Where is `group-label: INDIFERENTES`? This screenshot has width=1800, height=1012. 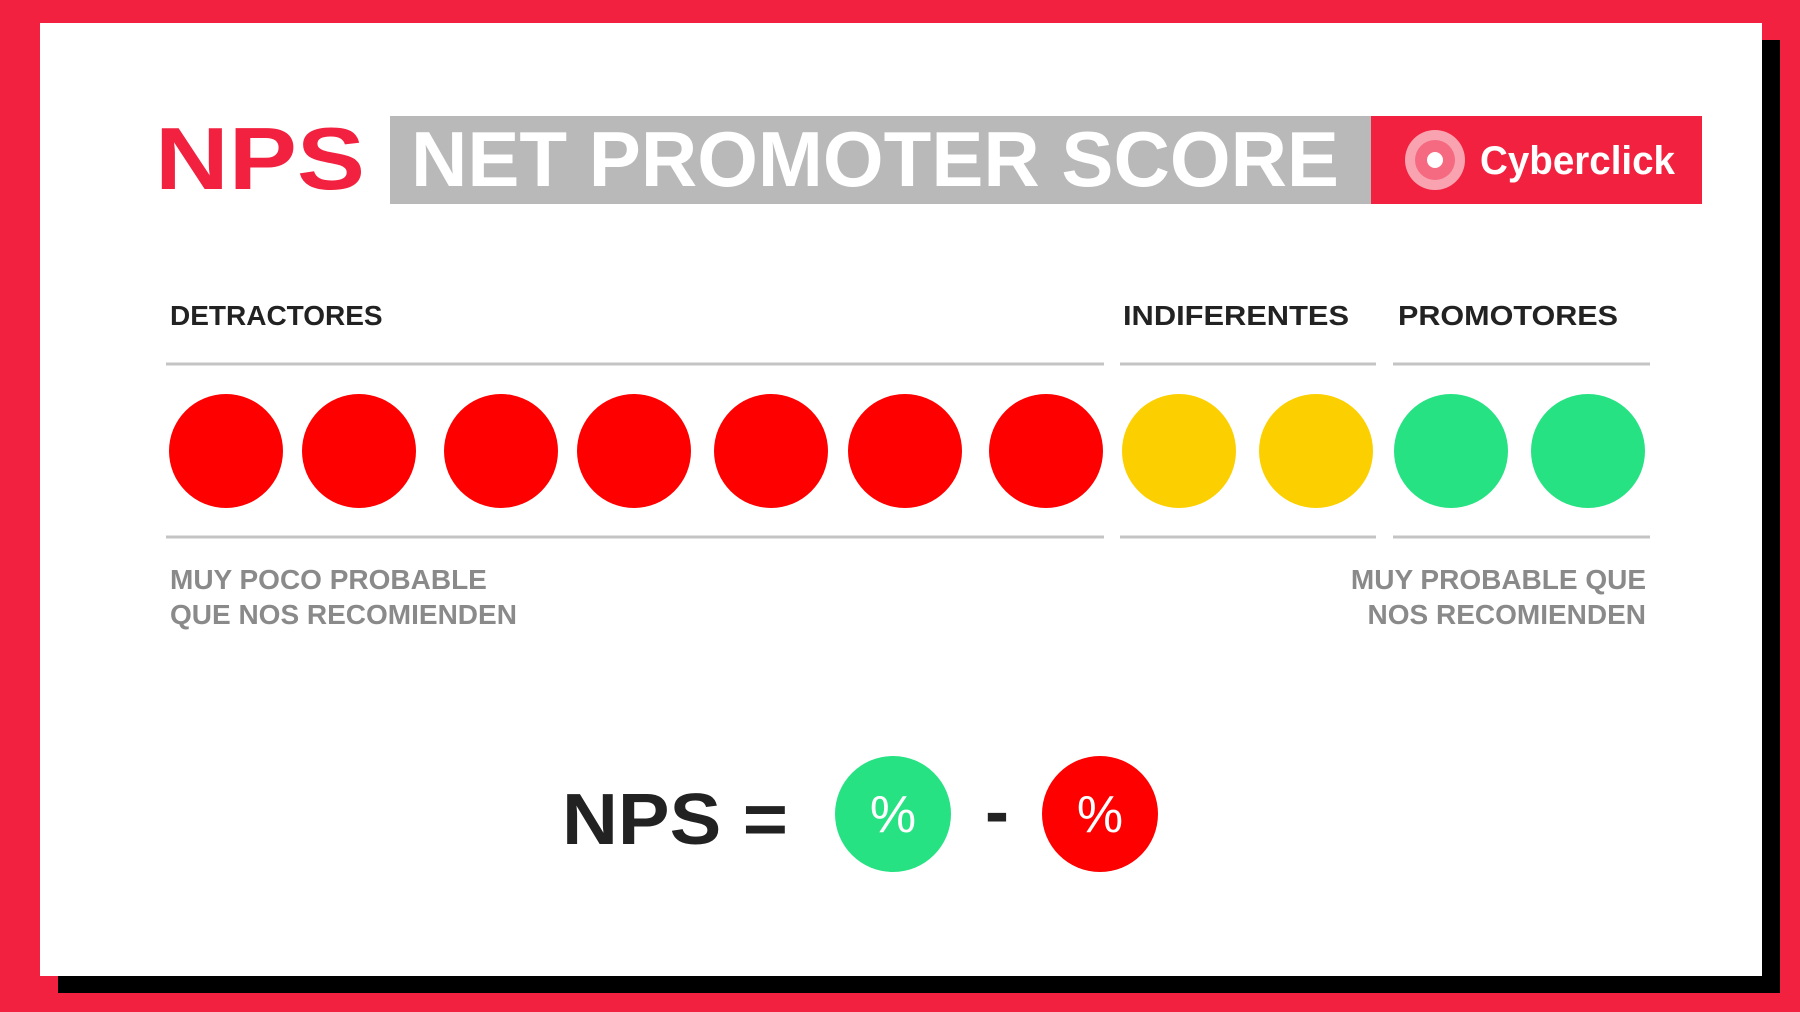 group-label: INDIFERENTES is located at coordinates (1236, 315).